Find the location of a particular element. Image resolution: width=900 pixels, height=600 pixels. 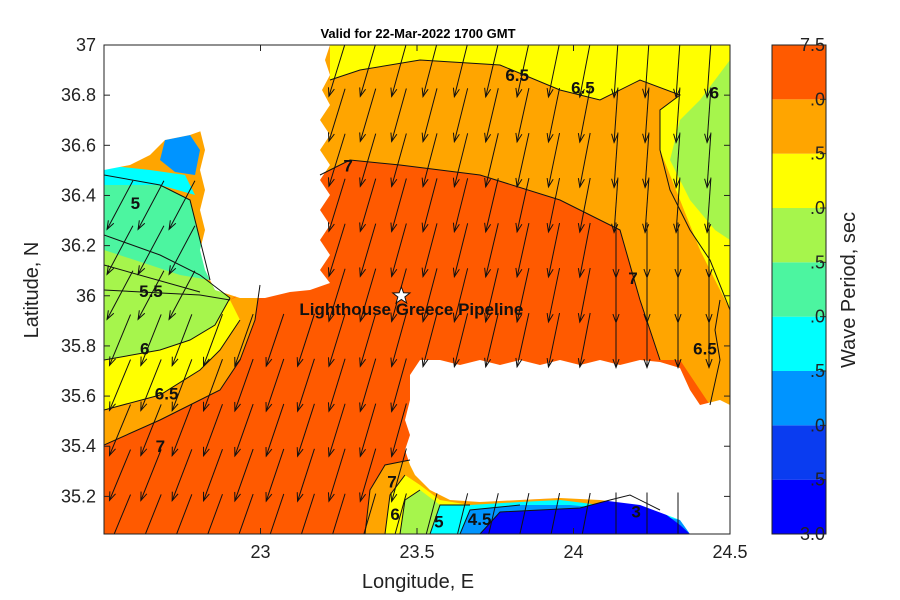

pipeline-site-marker is located at coordinates (401, 295).